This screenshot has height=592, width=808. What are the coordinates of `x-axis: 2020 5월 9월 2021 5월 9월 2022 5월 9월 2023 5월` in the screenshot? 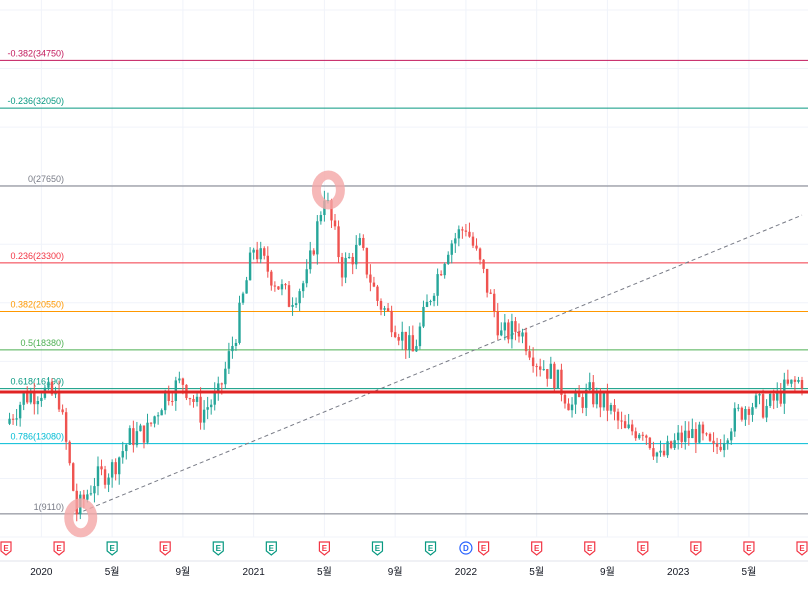 It's located at (404, 569).